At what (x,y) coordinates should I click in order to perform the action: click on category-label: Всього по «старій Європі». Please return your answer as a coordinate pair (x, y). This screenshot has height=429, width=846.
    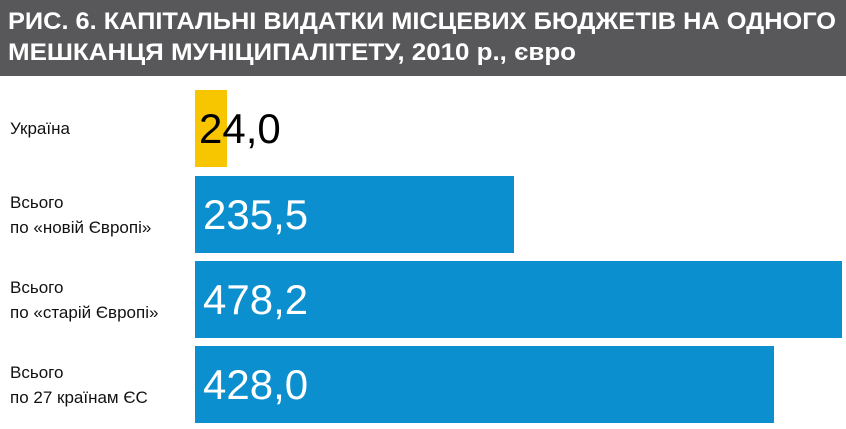
    Looking at the image, I should click on (84, 299).